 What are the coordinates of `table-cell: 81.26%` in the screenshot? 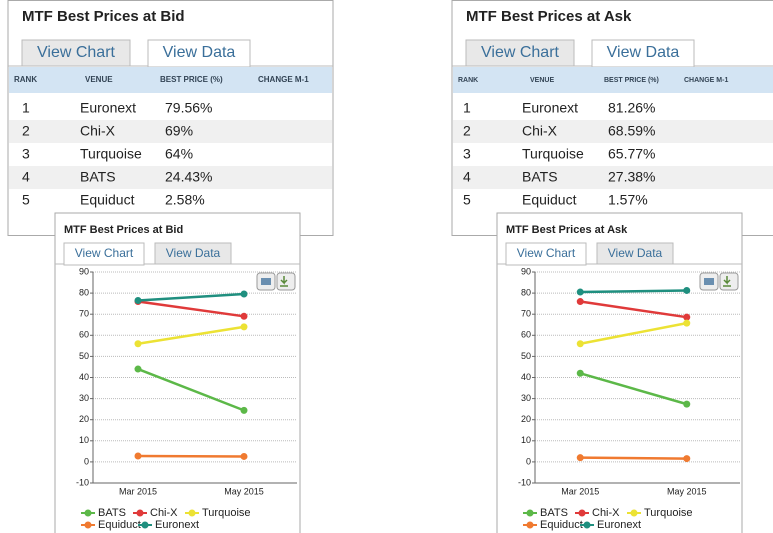 It's located at (631, 108).